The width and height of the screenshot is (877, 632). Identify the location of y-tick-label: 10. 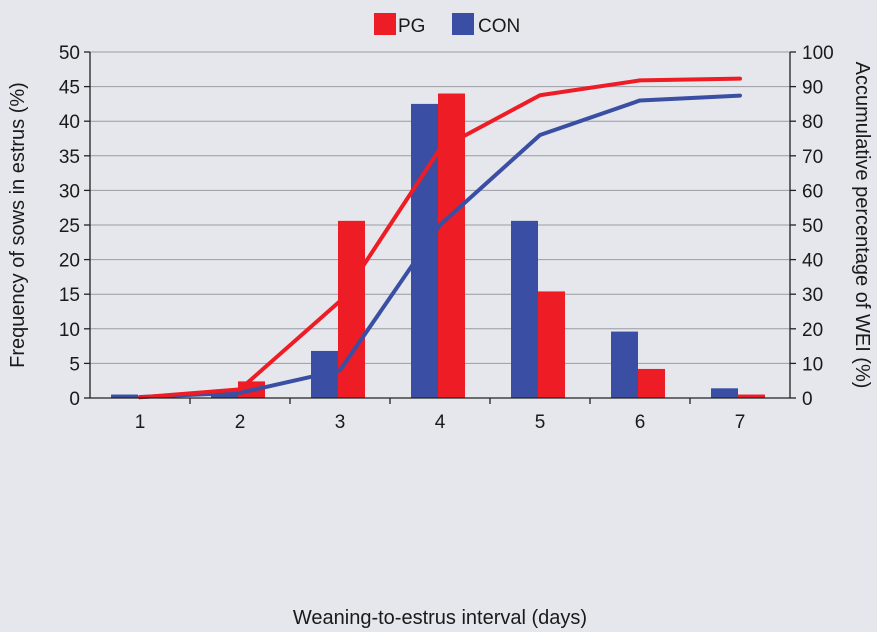
(69, 330).